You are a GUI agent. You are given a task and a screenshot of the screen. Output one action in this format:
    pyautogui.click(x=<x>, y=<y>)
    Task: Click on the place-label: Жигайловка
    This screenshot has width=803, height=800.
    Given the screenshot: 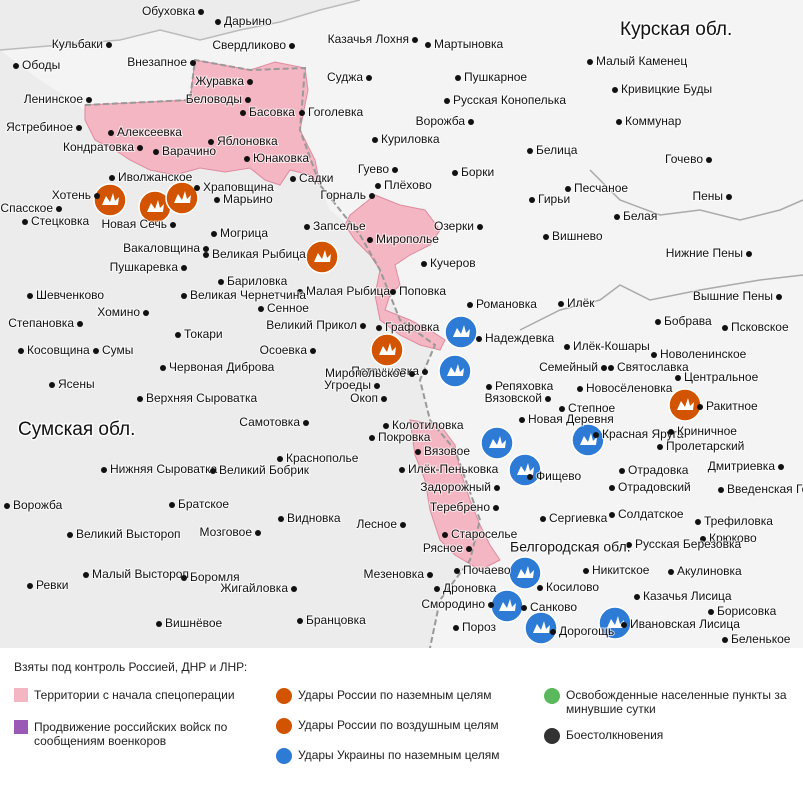 What is the action you would take?
    pyautogui.click(x=254, y=588)
    